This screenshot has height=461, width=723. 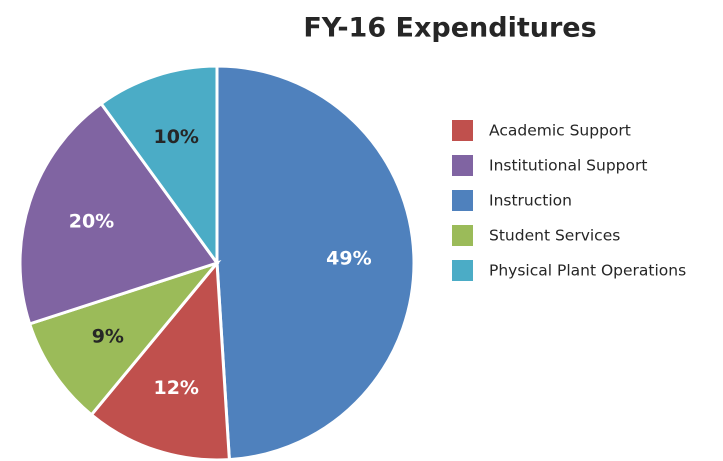 What do you see at coordinates (175, 388) in the screenshot?
I see `data-label: 12%` at bounding box center [175, 388].